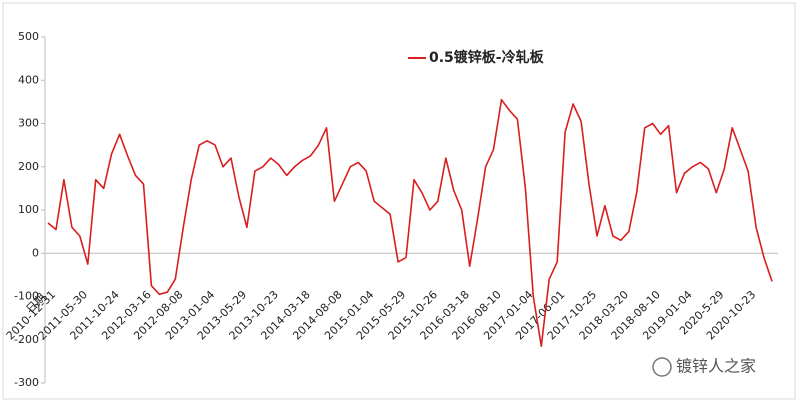 This screenshot has height=404, width=800. Describe the element at coordinates (487, 57) in the screenshot. I see `legend-label: 0.5镀锌板-冷轧板` at that location.